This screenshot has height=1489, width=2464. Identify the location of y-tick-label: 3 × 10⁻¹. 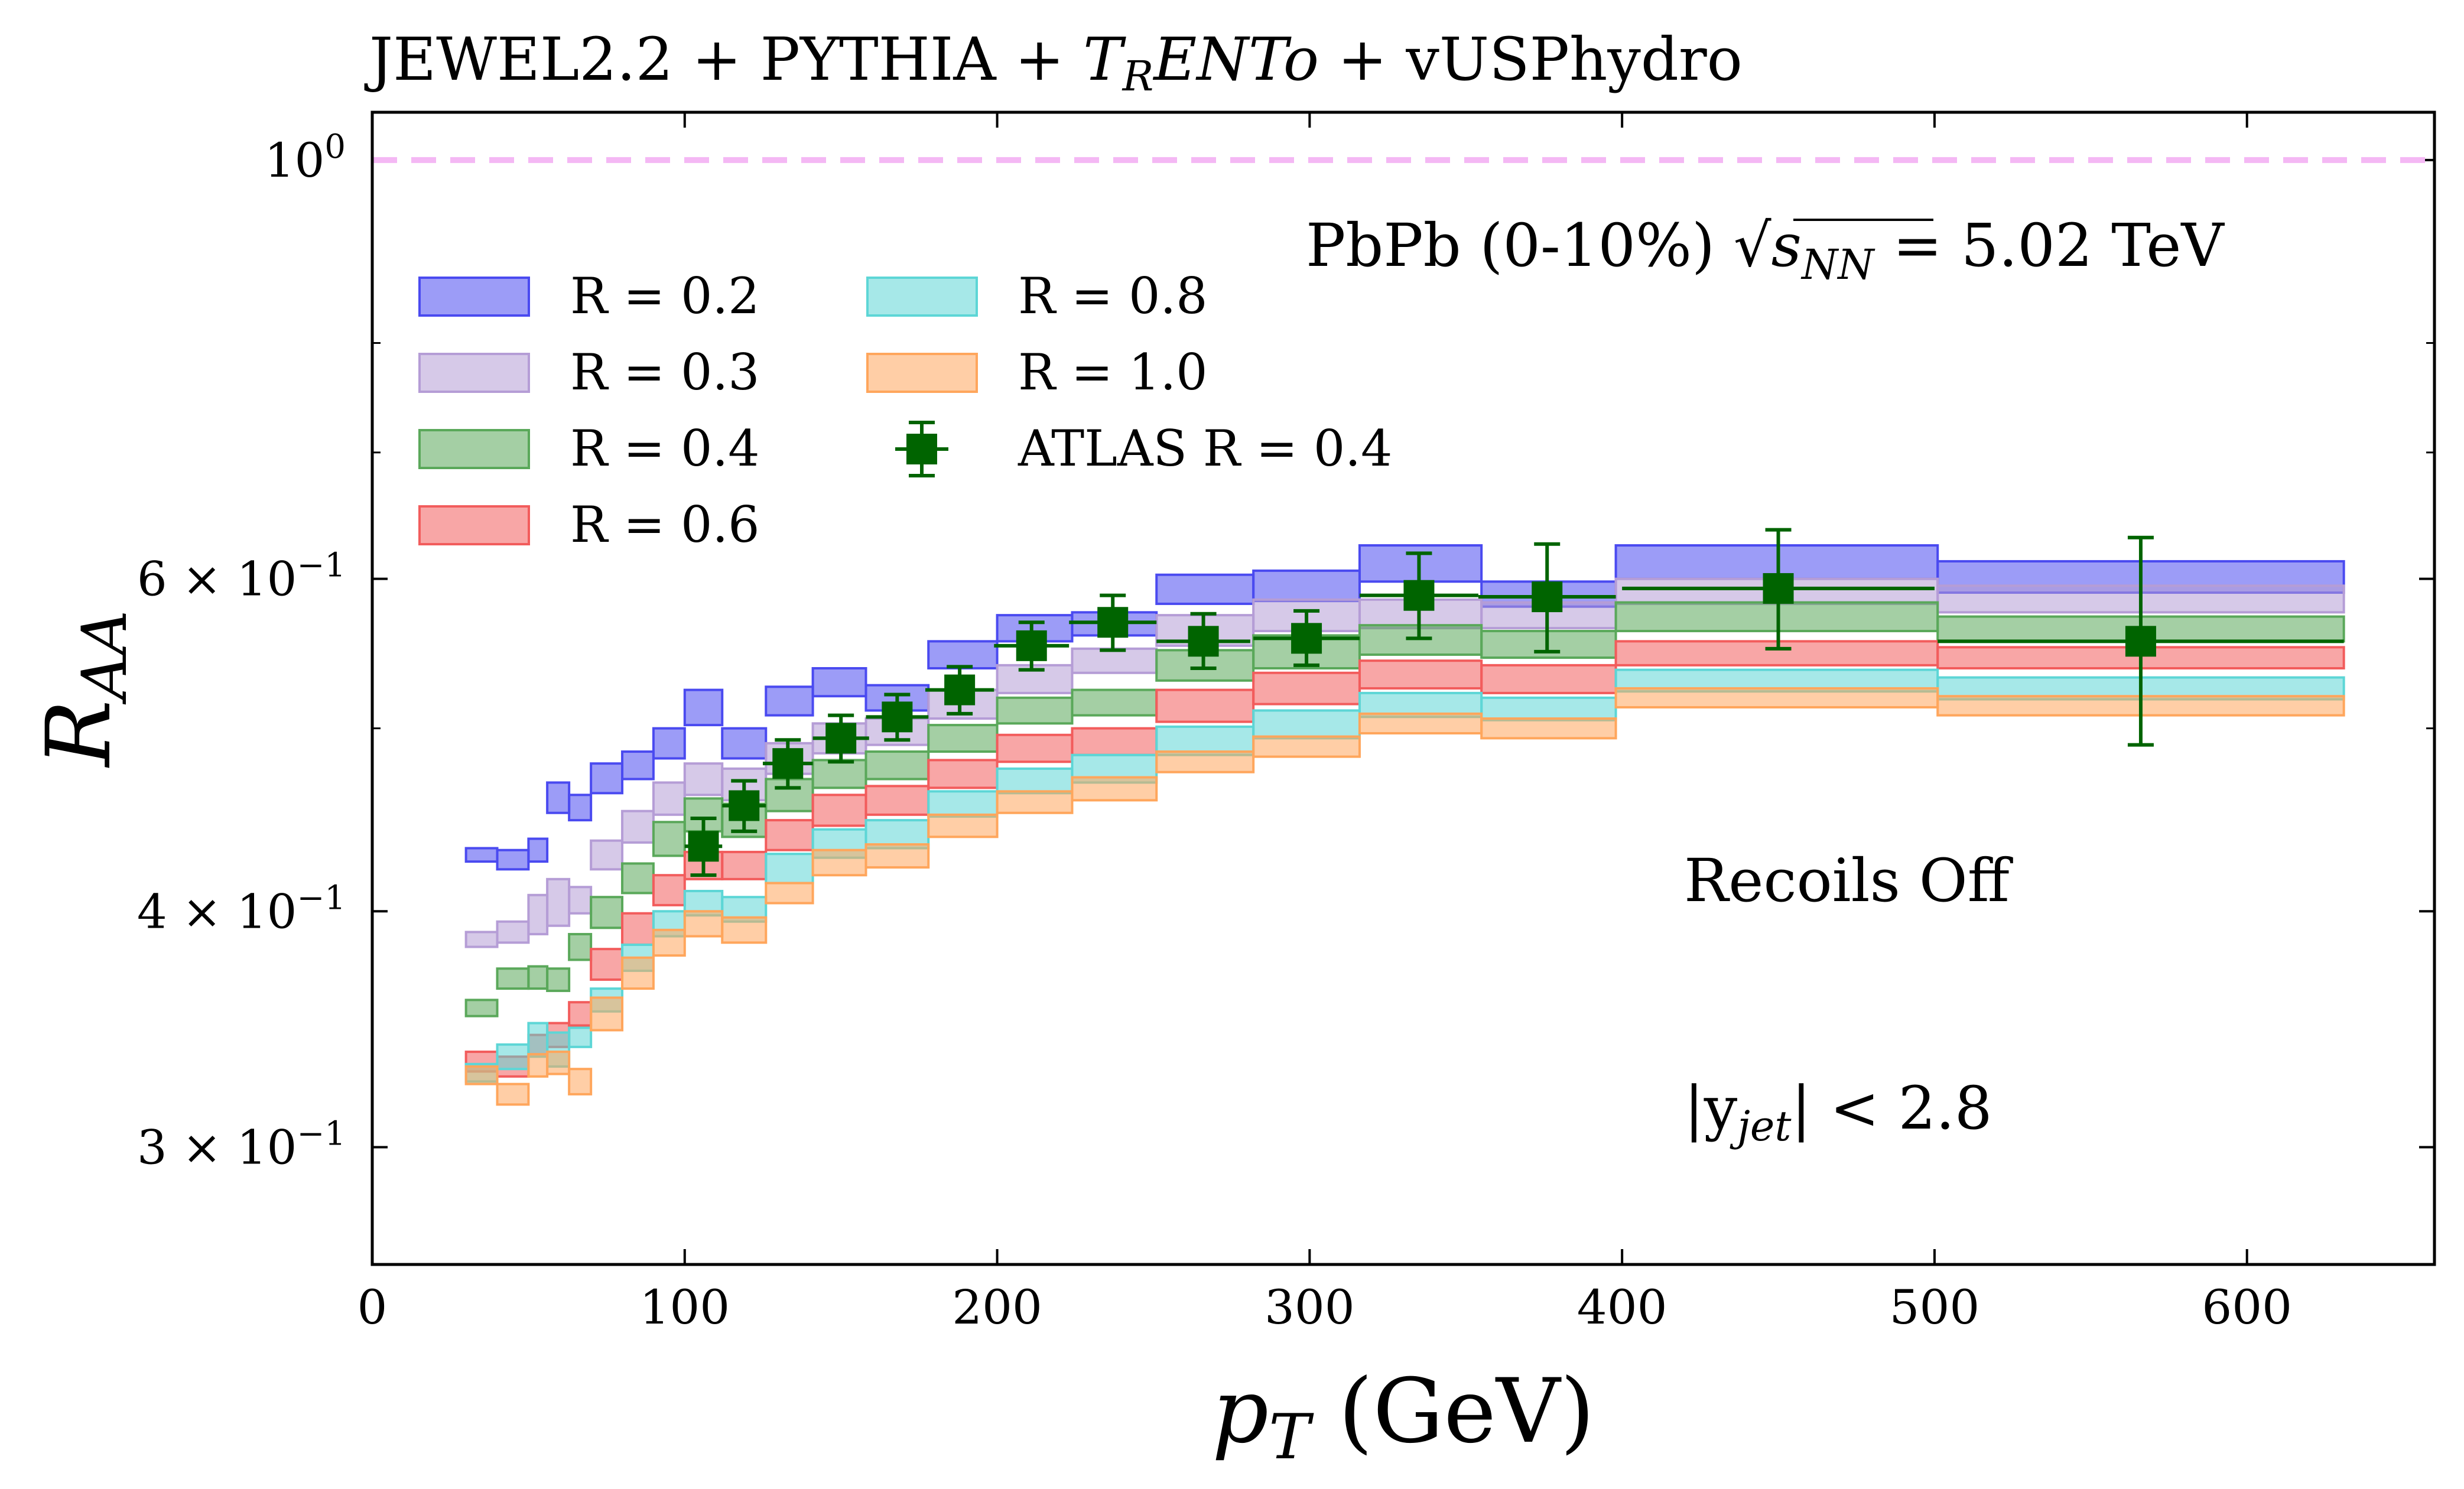
(241, 1144).